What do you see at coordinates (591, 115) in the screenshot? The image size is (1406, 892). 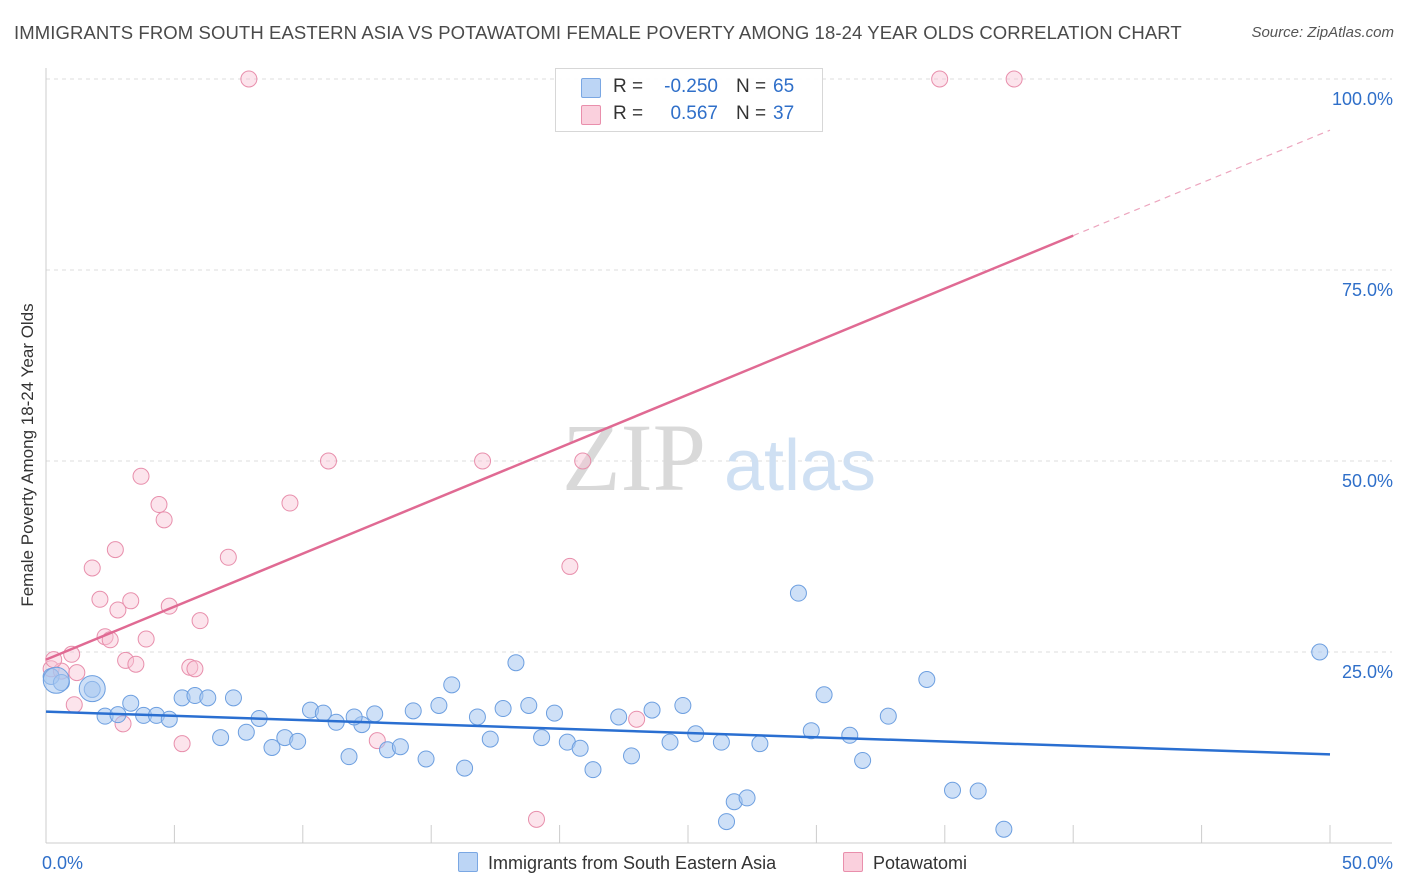 I see `legend-swatch-pink` at bounding box center [591, 115].